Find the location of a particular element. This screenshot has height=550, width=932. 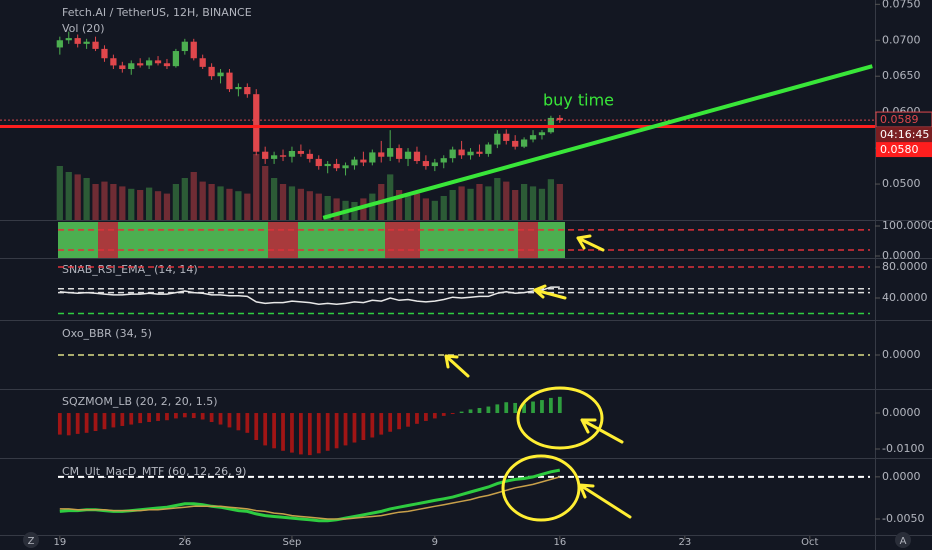

x-tick-label: 19 is located at coordinates (59, 542).